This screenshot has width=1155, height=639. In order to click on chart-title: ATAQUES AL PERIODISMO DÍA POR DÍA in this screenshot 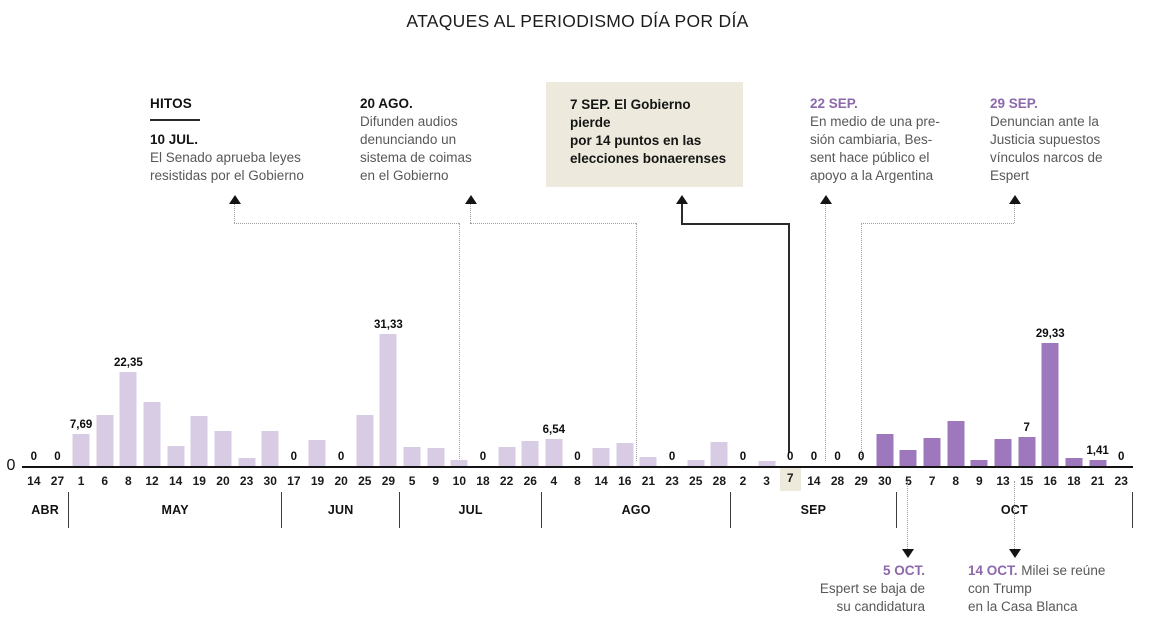, I will do `click(577, 21)`.